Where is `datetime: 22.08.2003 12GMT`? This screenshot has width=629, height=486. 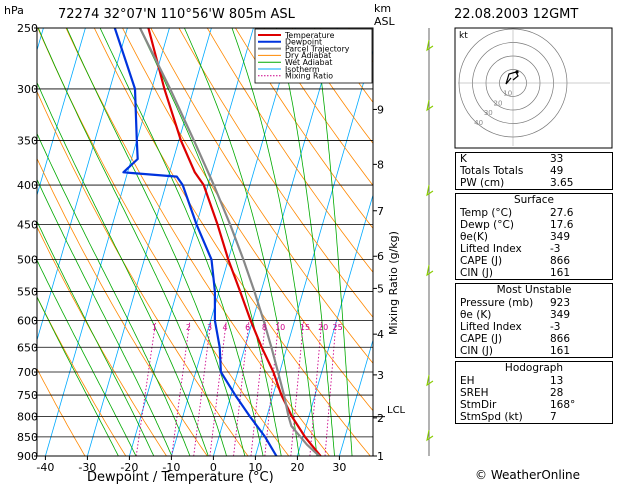 datetime: 22.08.2003 12GMT is located at coordinates (516, 14).